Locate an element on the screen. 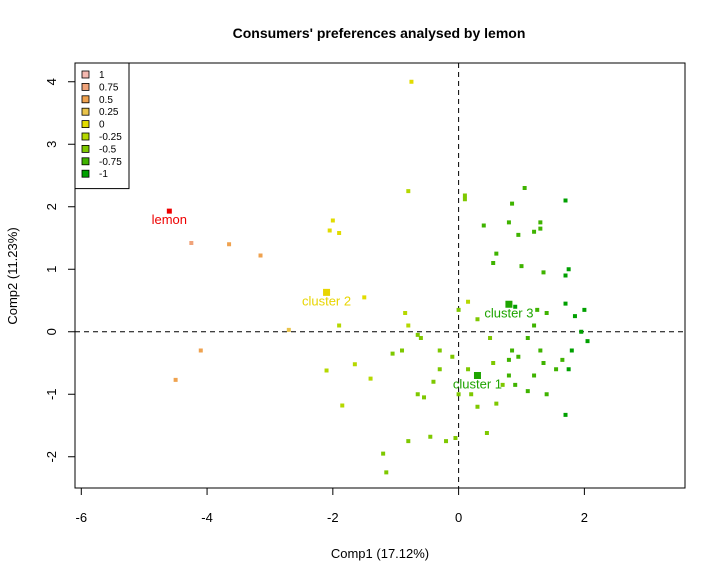 Image resolution: width=721 pixels, height=563 pixels. y-axis: -2 -1 0 1 2 3 4 is located at coordinates (60, 270).